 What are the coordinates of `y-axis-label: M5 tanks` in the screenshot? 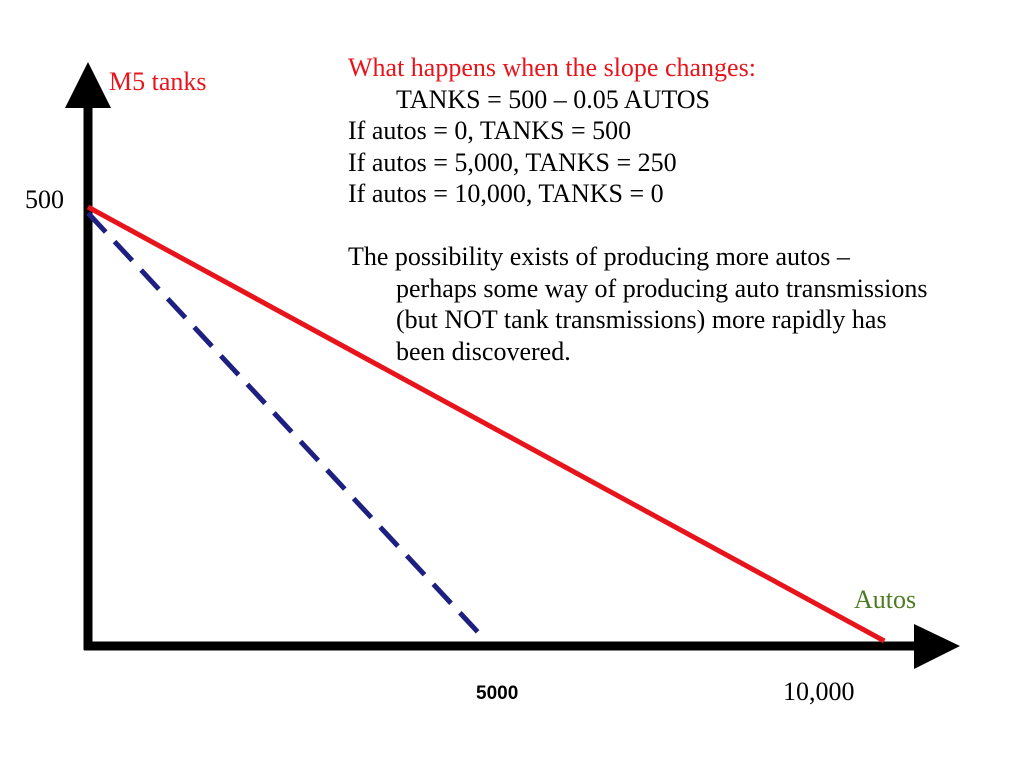 It's located at (158, 81).